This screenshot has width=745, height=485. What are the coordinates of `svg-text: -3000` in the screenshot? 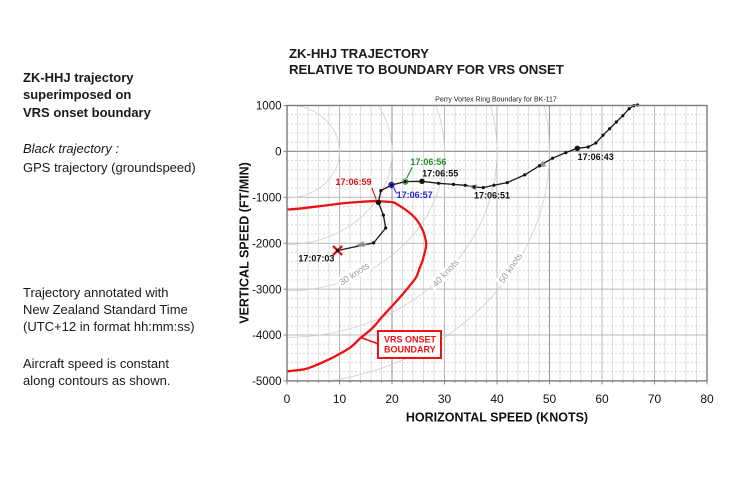 It's located at (266, 290).